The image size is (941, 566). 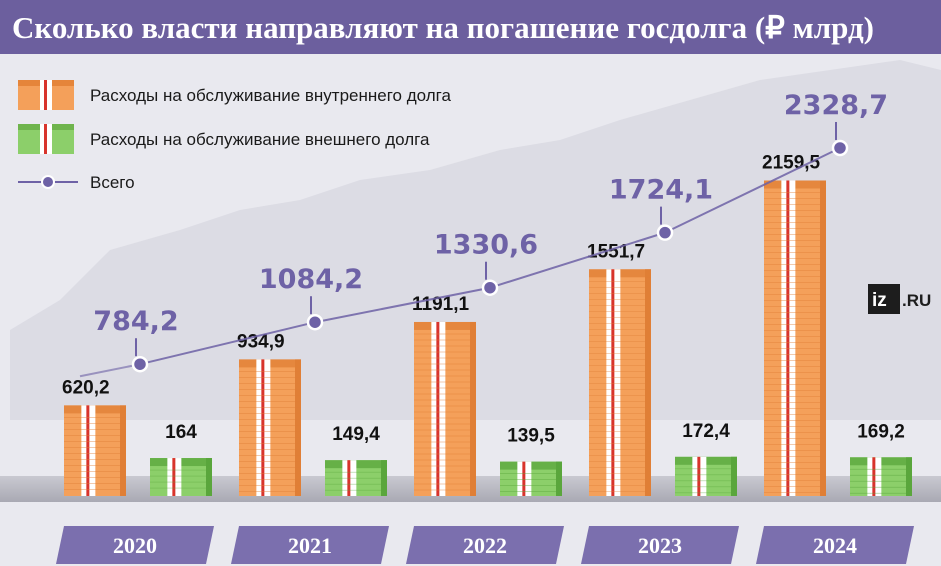 I want to click on year-box-2022: 2022, so click(x=485, y=545).